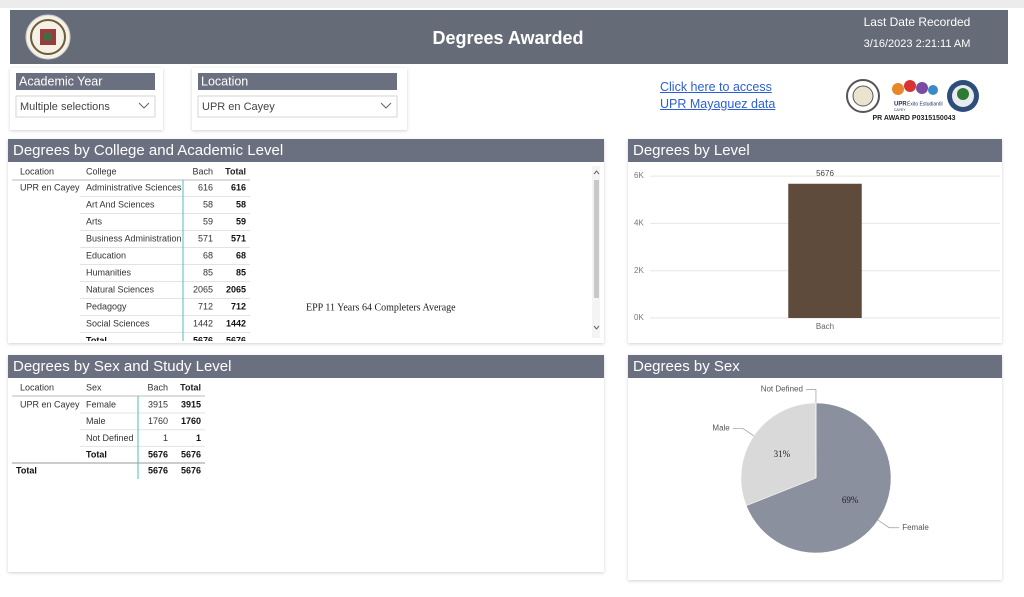  Describe the element at coordinates (241, 255) in the screenshot. I see `total-cell: 68` at that location.